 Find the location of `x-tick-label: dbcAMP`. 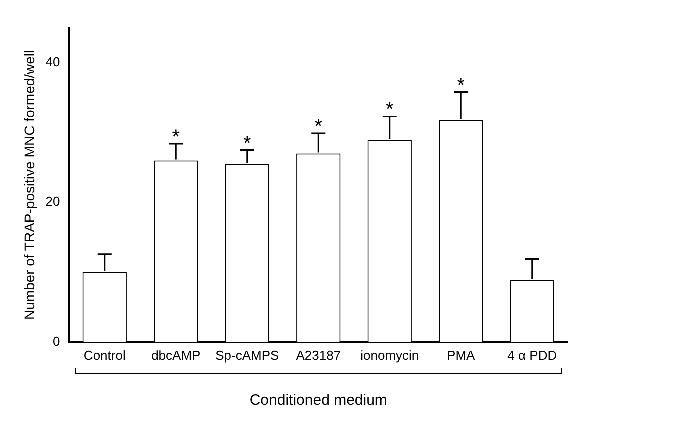

x-tick-label: dbcAMP is located at coordinates (176, 355).